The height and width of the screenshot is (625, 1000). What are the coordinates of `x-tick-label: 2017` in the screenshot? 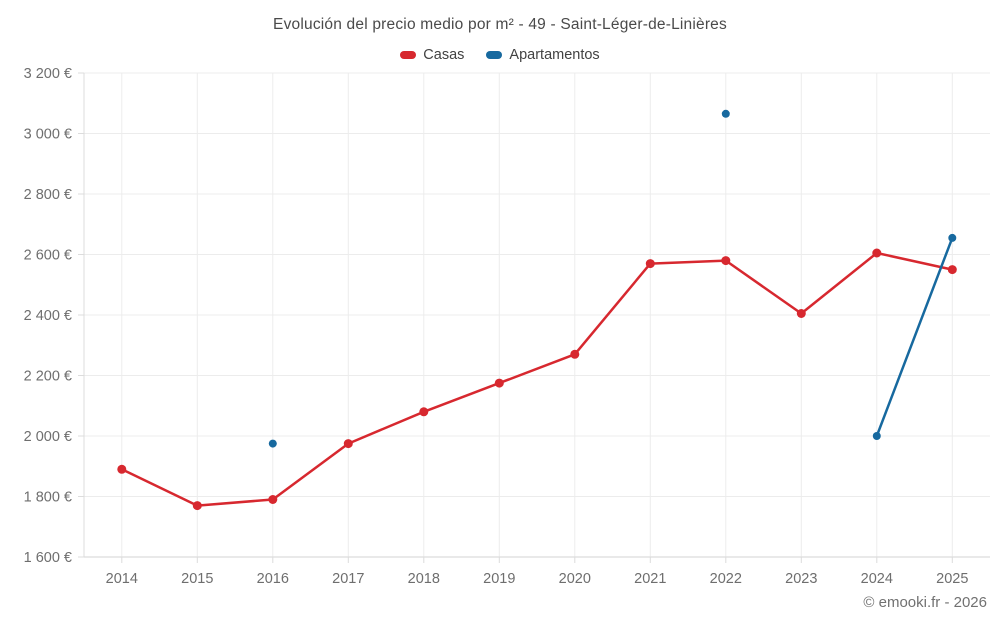 It's located at (348, 579).